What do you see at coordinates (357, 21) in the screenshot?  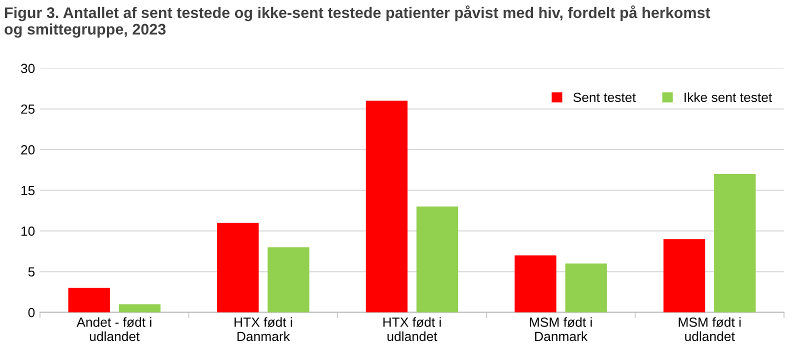 I see `chart-title: Figur 3. Antallet af sent testede og ikke-sent testede patienter påvist med hiv, fordelt på herkomst og smittegruppe, 2023` at bounding box center [357, 21].